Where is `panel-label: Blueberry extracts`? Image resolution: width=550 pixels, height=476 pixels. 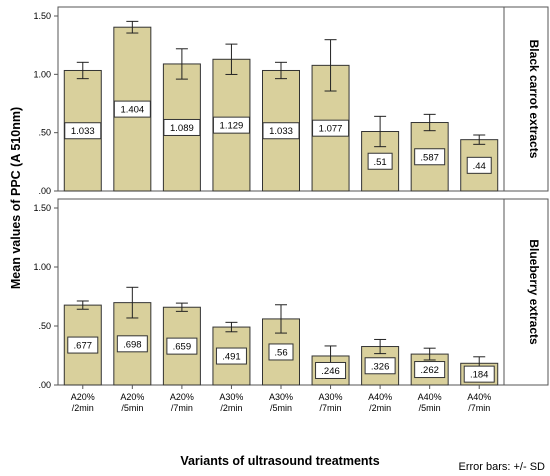
panel-label: Blueberry extracts is located at coordinates (534, 292).